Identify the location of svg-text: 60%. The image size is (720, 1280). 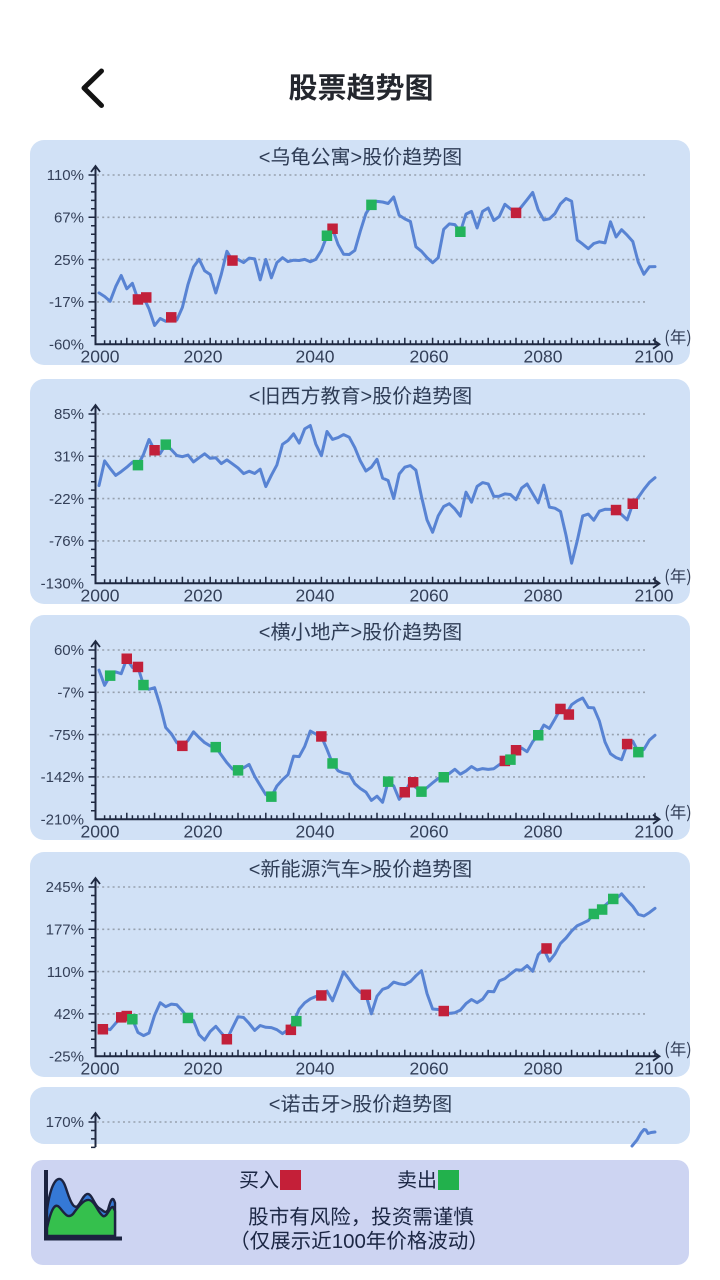
(69, 650).